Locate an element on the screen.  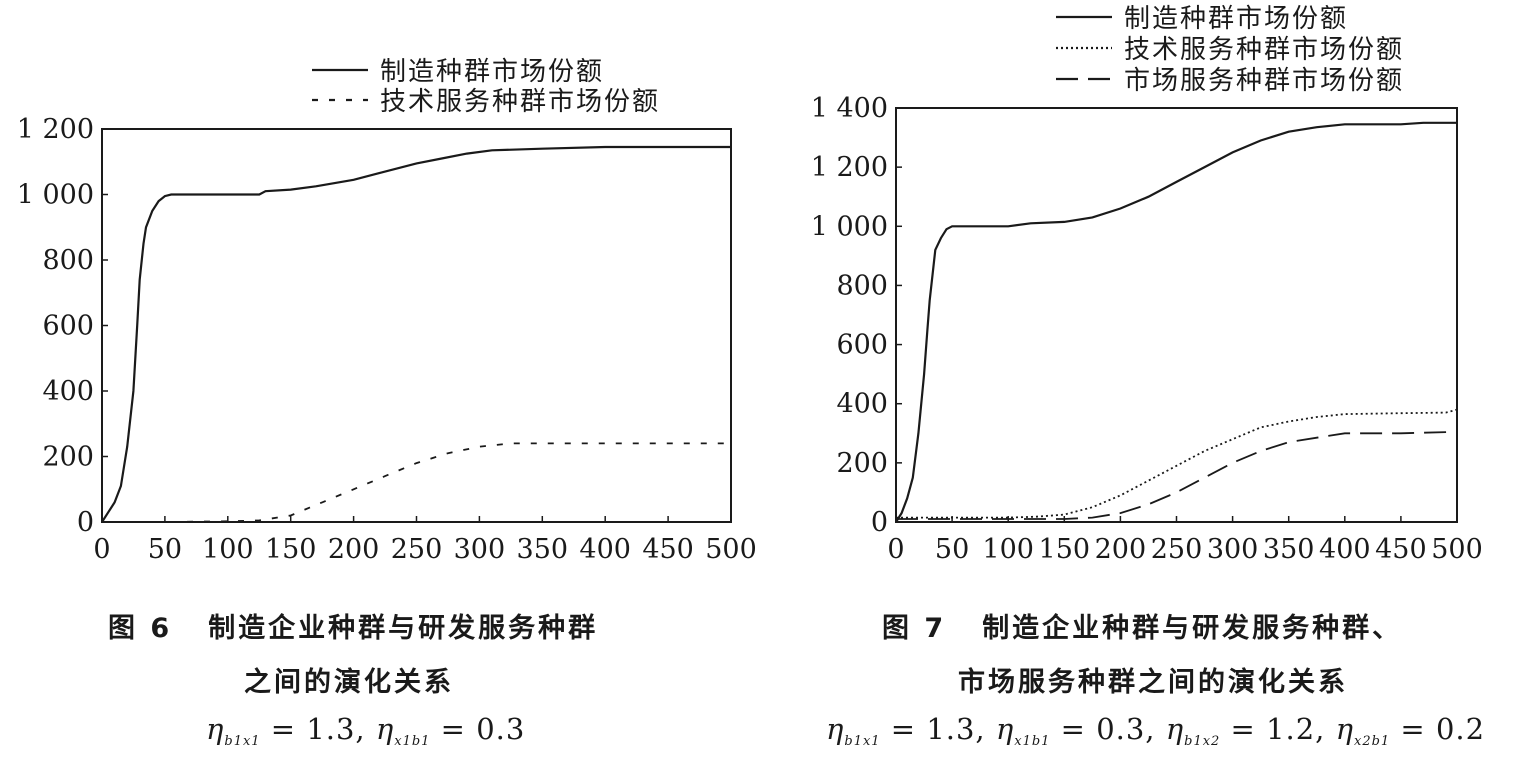
figure-6-formula: ηb1x1 = 1.3, ηx1b1 = 0.3 is located at coordinates (365, 730).